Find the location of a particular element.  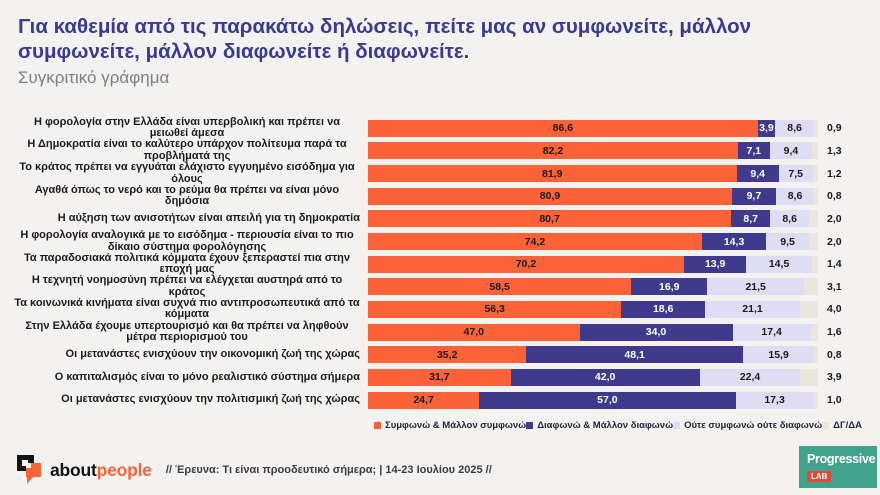

stacked-bar: 82,2 7,1 9,4 is located at coordinates (593, 151).